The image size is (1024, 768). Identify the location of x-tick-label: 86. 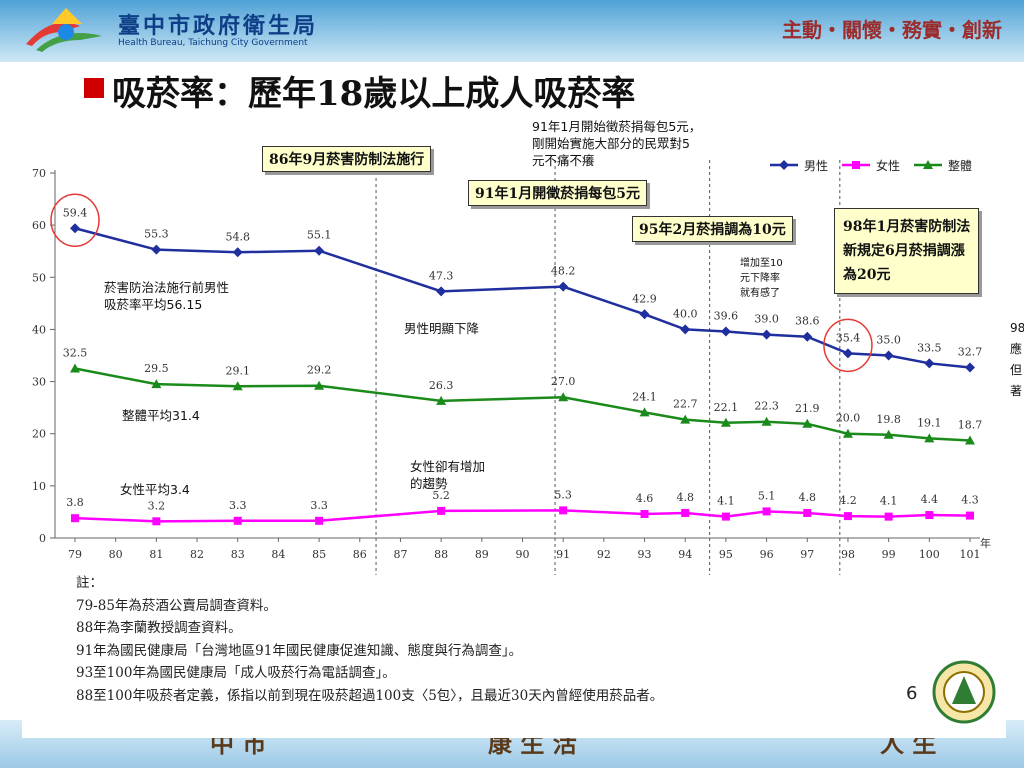
(360, 554).